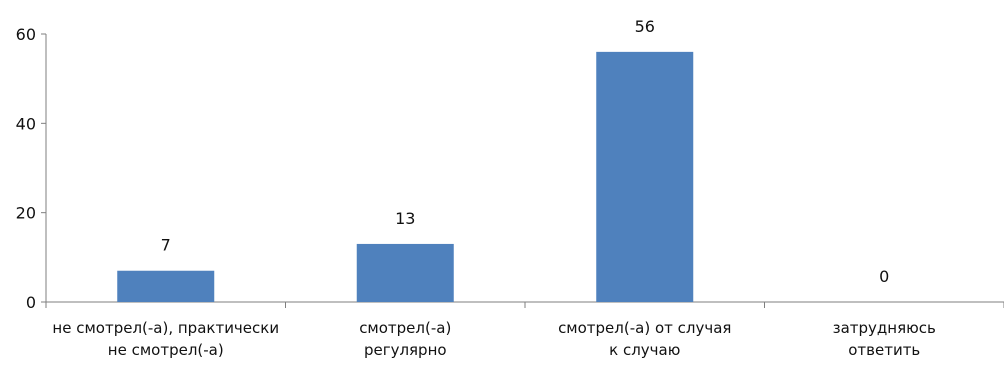 This screenshot has height=372, width=1004. Describe the element at coordinates (31, 302) in the screenshot. I see `y-tick-label: 0` at that location.